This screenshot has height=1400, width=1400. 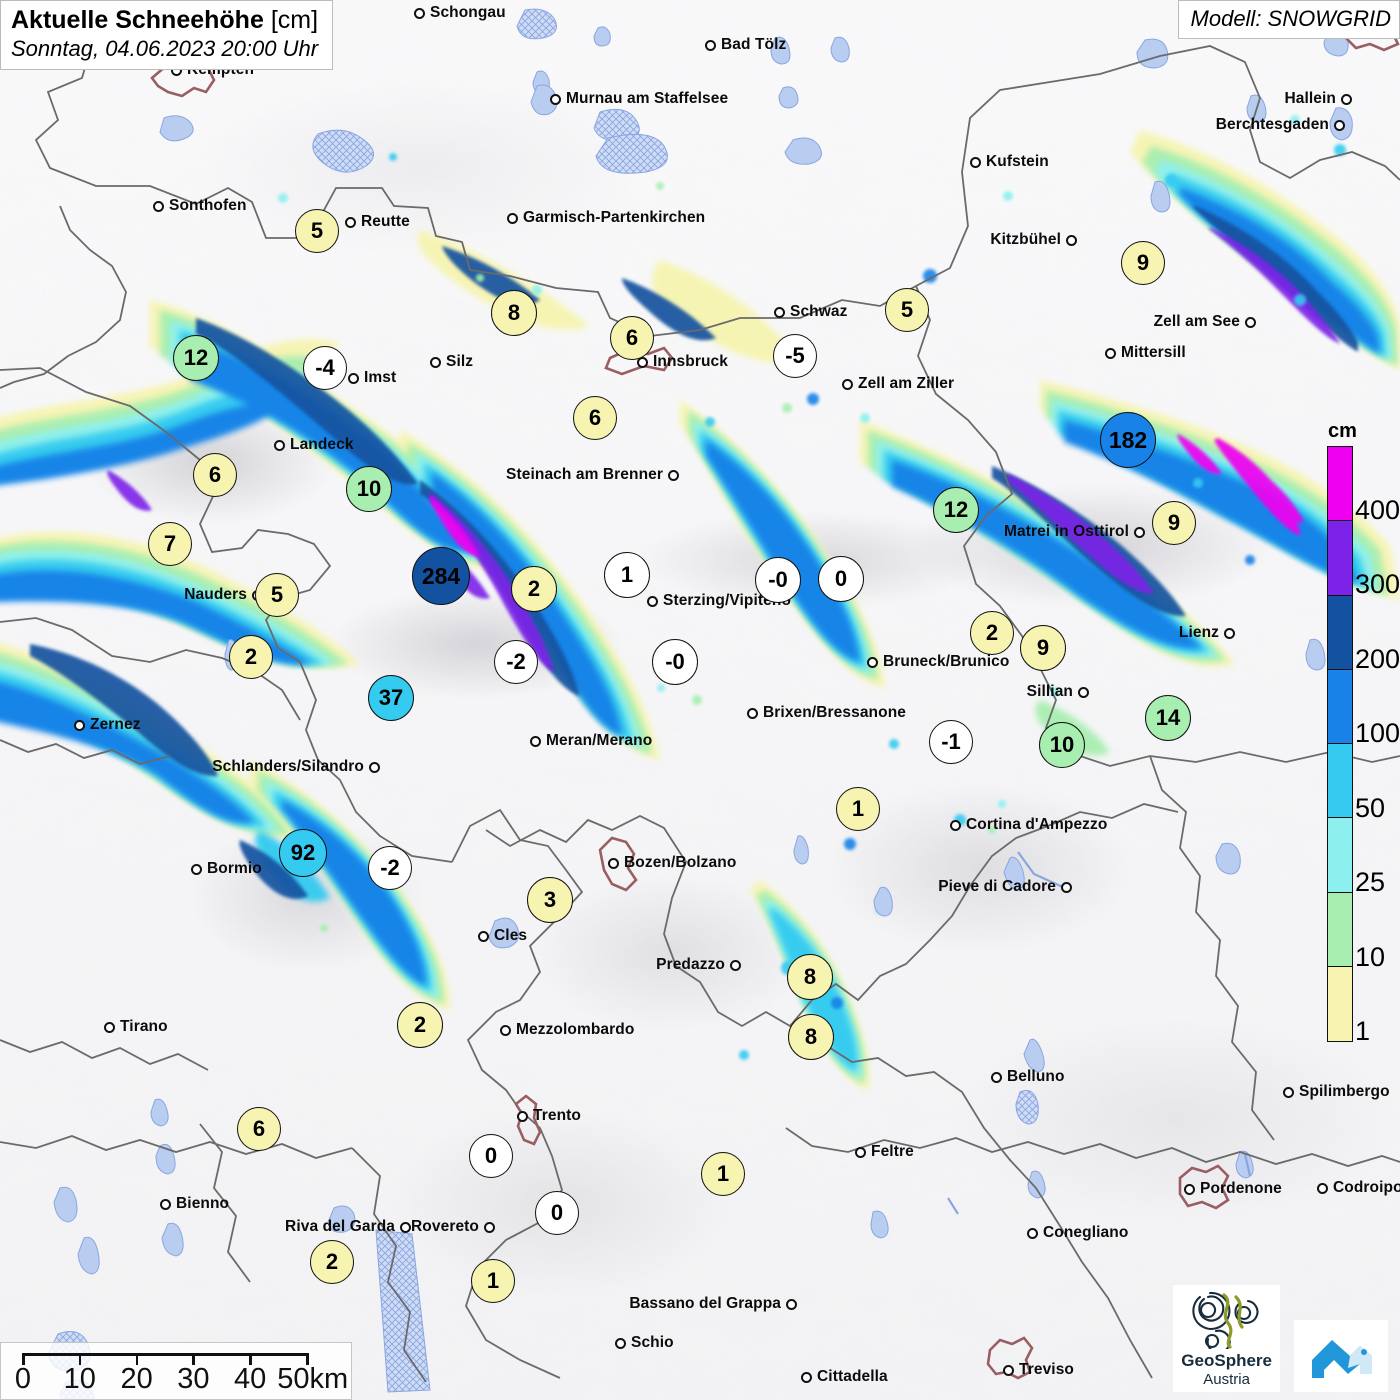 I want to click on geosphere-name: GeoSphere, so click(x=1226, y=1360).